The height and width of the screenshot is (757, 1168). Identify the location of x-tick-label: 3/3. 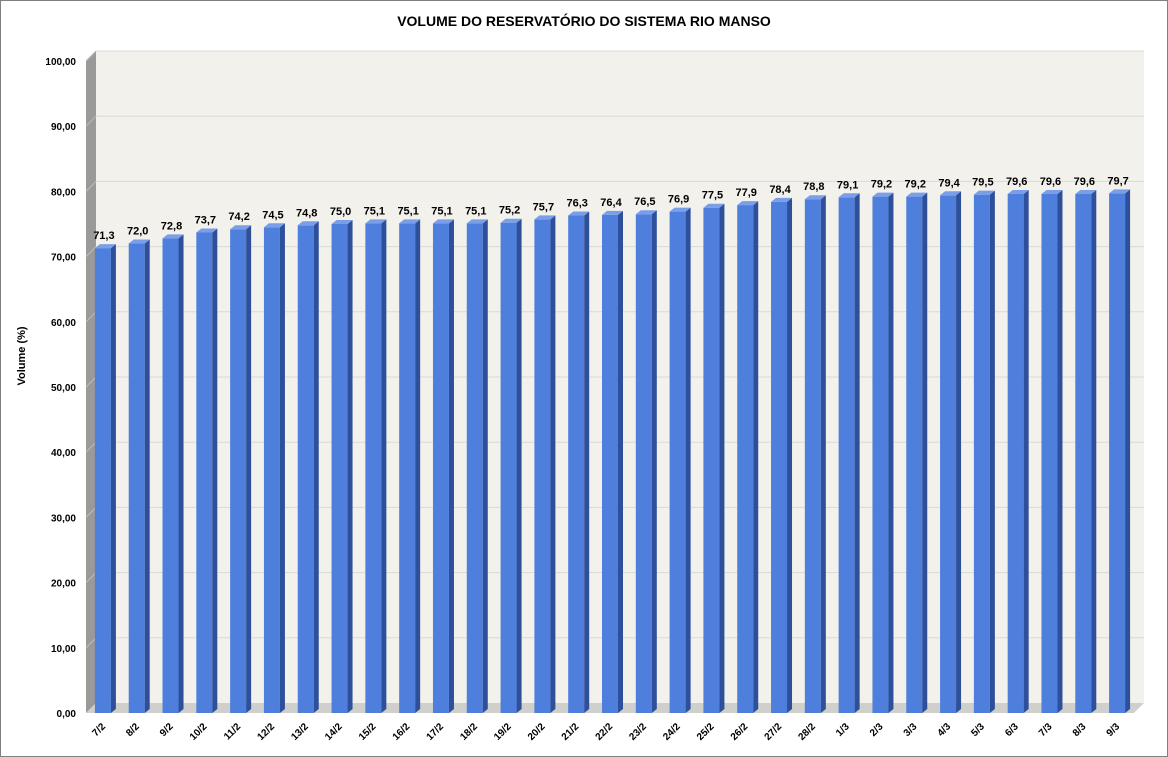
(911, 730).